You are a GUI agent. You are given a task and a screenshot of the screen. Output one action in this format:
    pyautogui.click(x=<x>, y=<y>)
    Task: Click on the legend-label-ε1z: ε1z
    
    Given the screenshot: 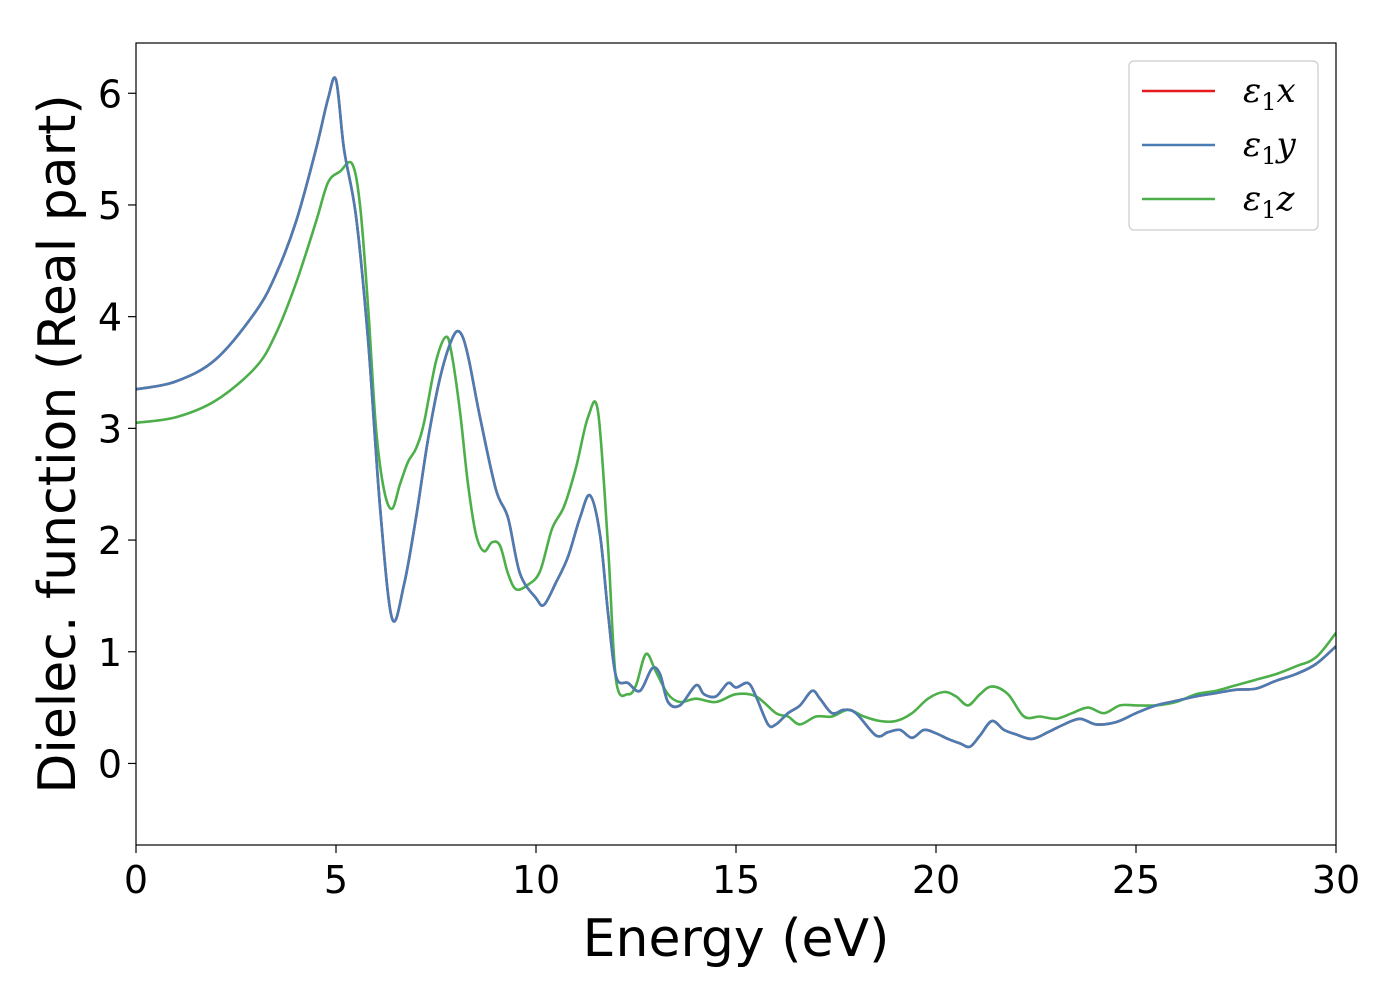 What is the action you would take?
    pyautogui.click(x=1269, y=201)
    